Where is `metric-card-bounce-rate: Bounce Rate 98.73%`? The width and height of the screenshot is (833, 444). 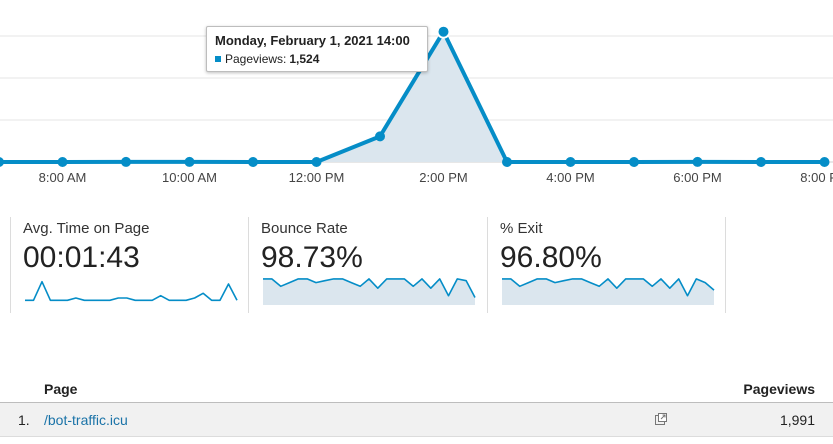 metric-card-bounce-rate: Bounce Rate 98.73% is located at coordinates (368, 265).